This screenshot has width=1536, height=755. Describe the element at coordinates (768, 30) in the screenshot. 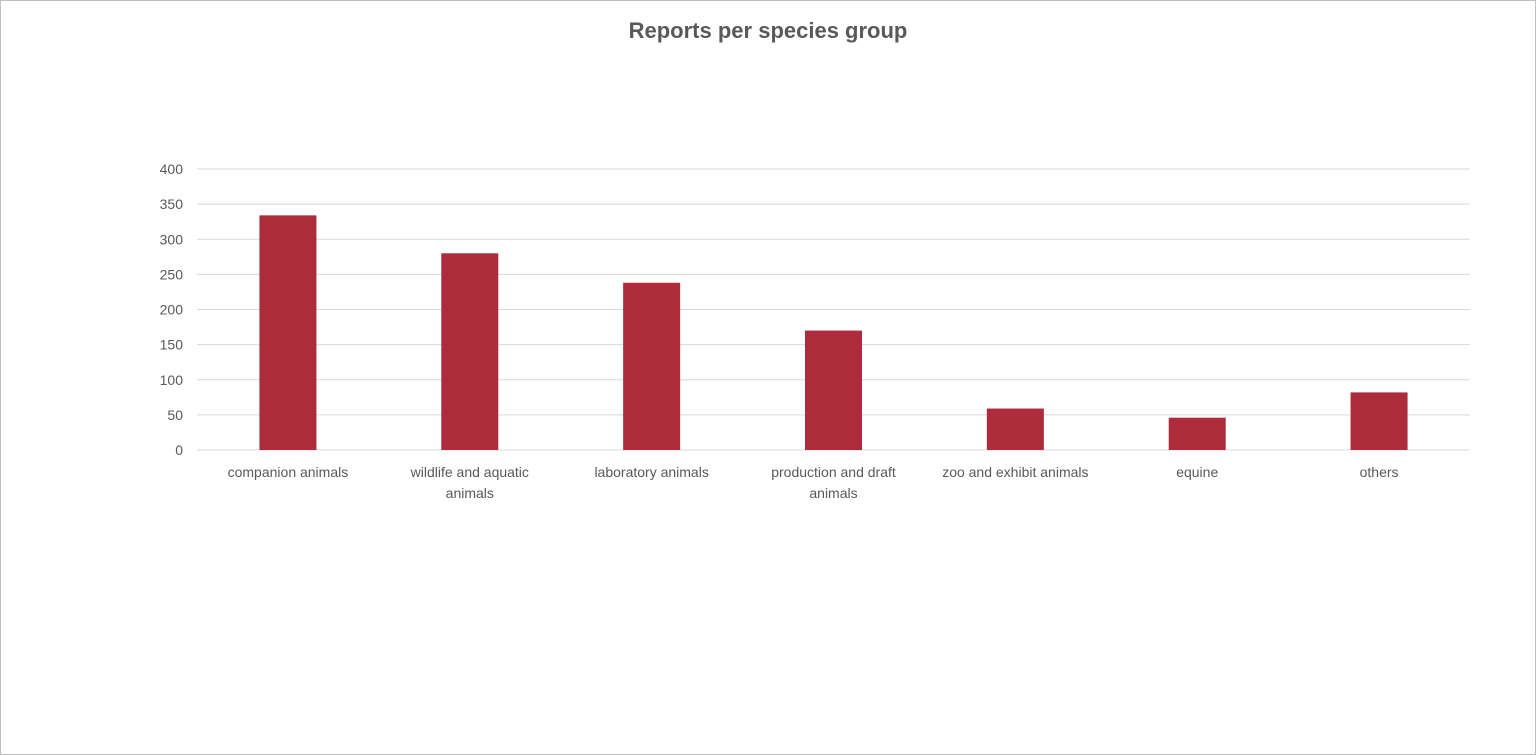

I see `chart-title: Reports per species group` at that location.